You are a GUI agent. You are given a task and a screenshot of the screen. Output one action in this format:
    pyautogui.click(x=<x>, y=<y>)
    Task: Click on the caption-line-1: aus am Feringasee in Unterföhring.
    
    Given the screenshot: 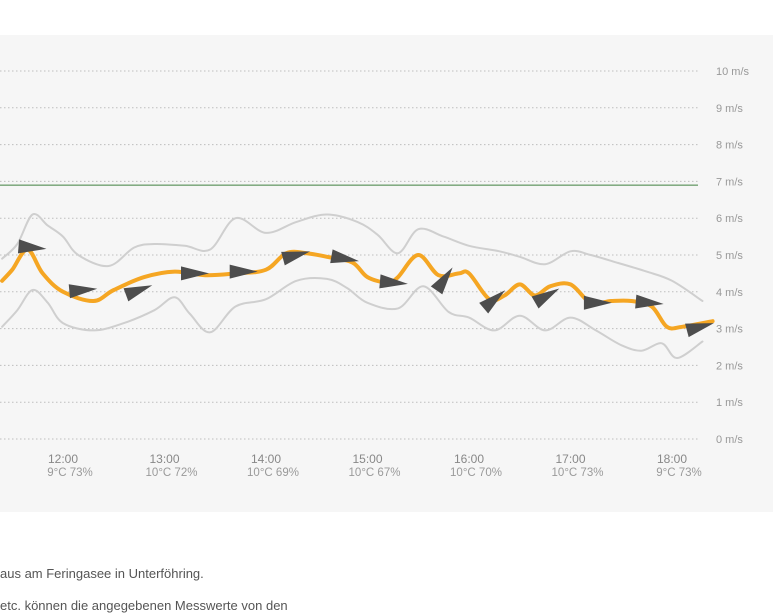 What is the action you would take?
    pyautogui.click(x=102, y=573)
    